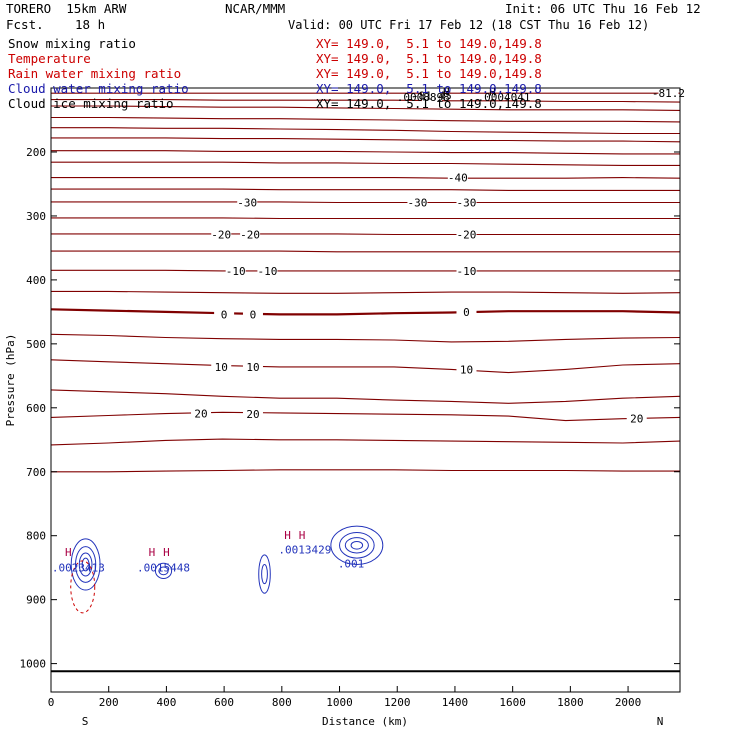  Describe the element at coordinates (66, 8) in the screenshot. I see `model-title: TORERO 15km ARW` at that location.